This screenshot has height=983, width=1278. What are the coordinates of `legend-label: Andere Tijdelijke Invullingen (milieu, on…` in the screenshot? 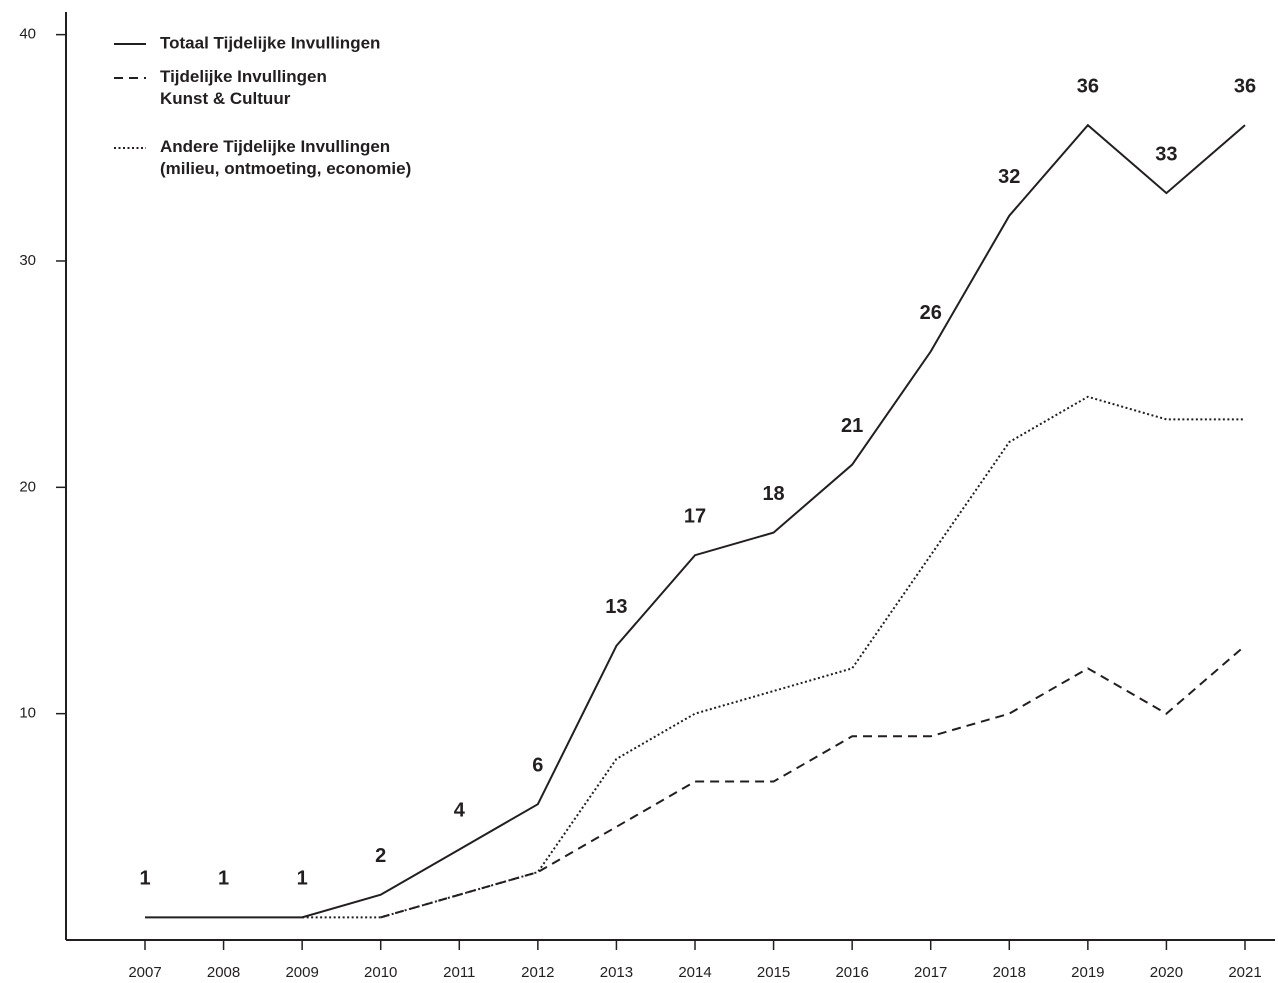 It's located at (285, 157).